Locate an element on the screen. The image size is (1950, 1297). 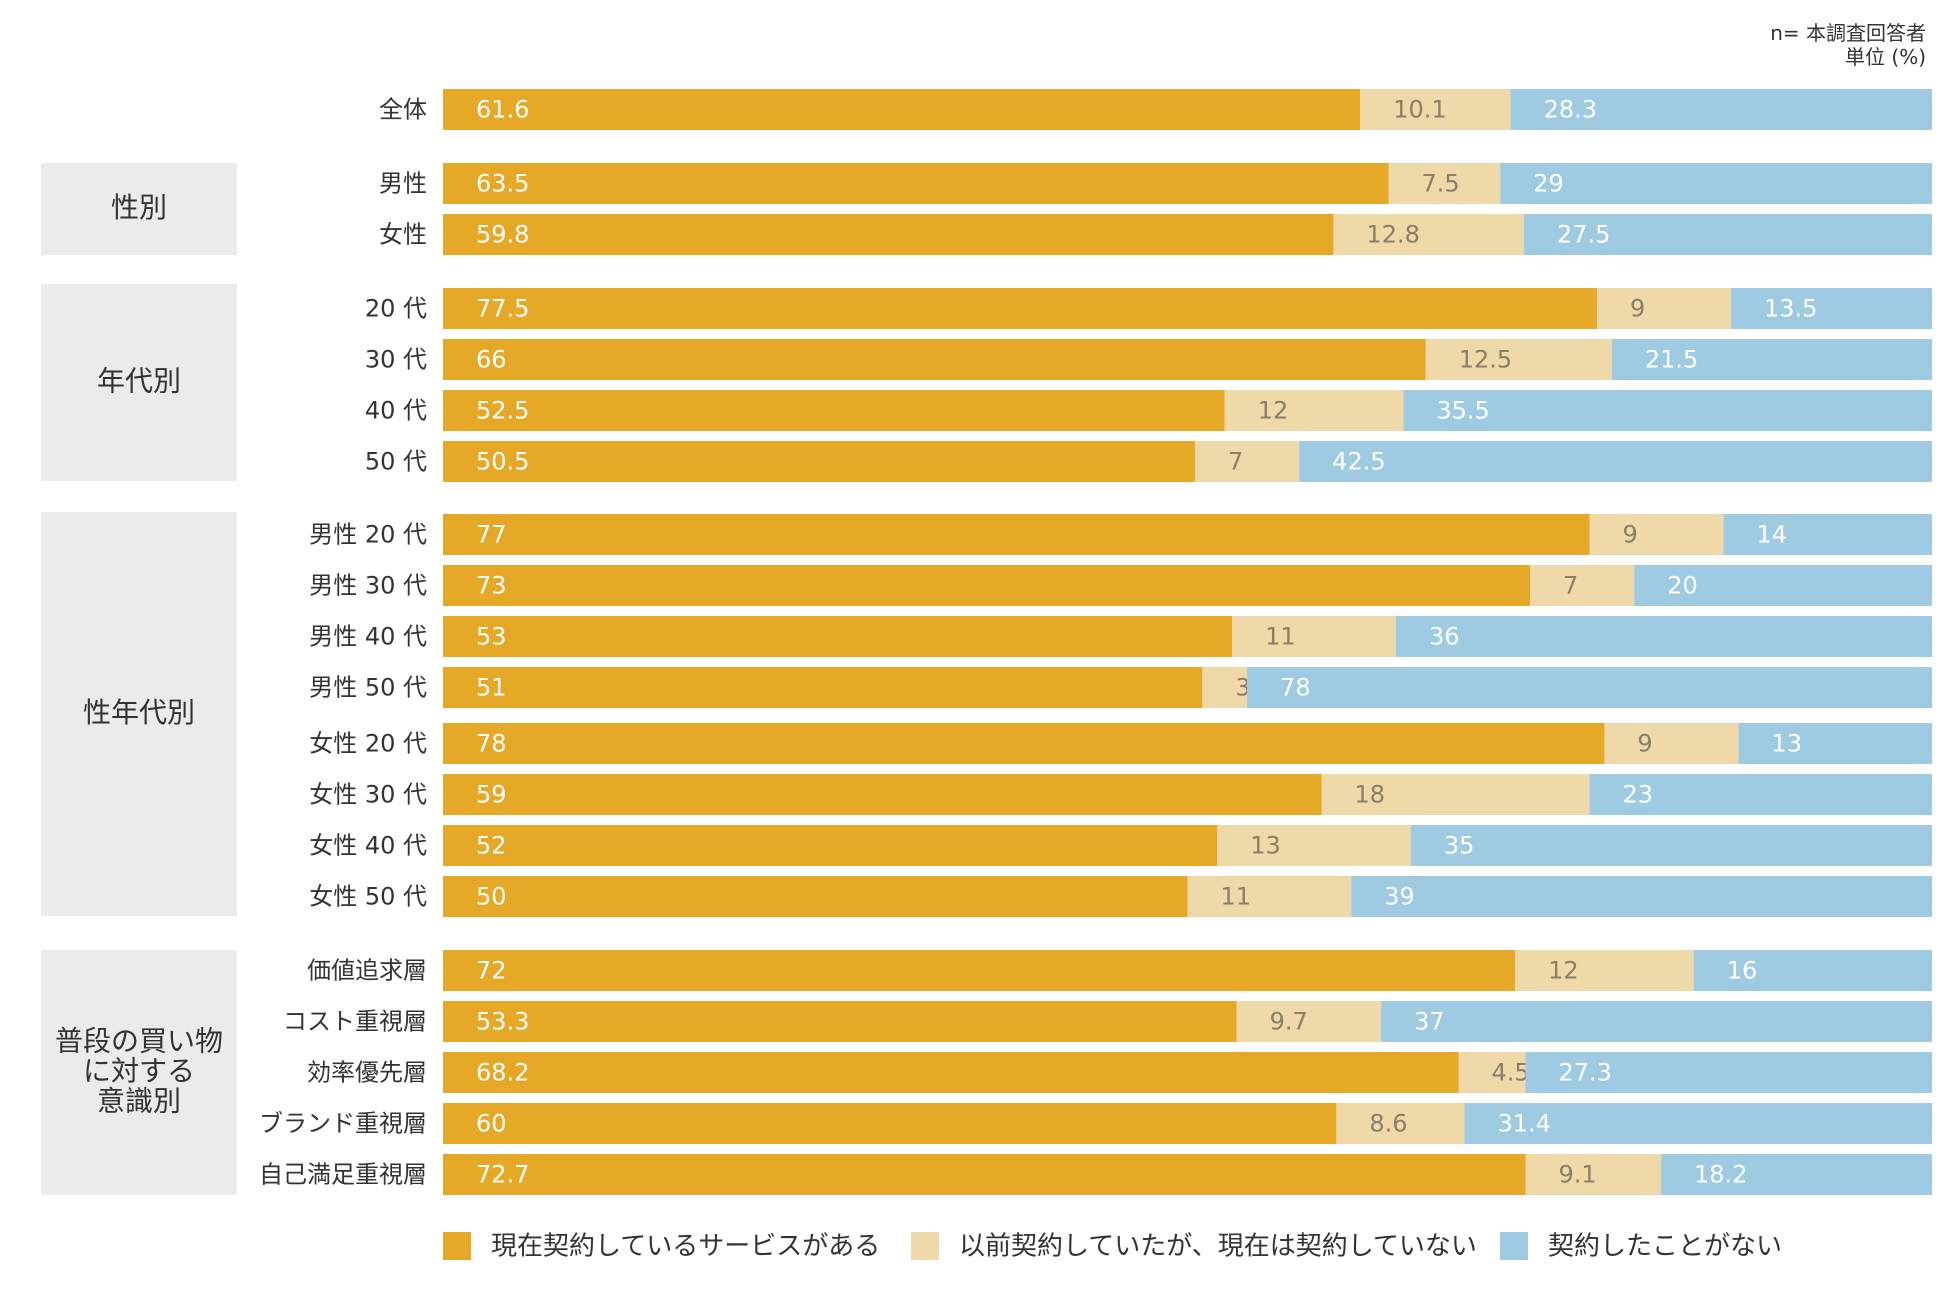
data-label-never: 28.3 is located at coordinates (1570, 110).